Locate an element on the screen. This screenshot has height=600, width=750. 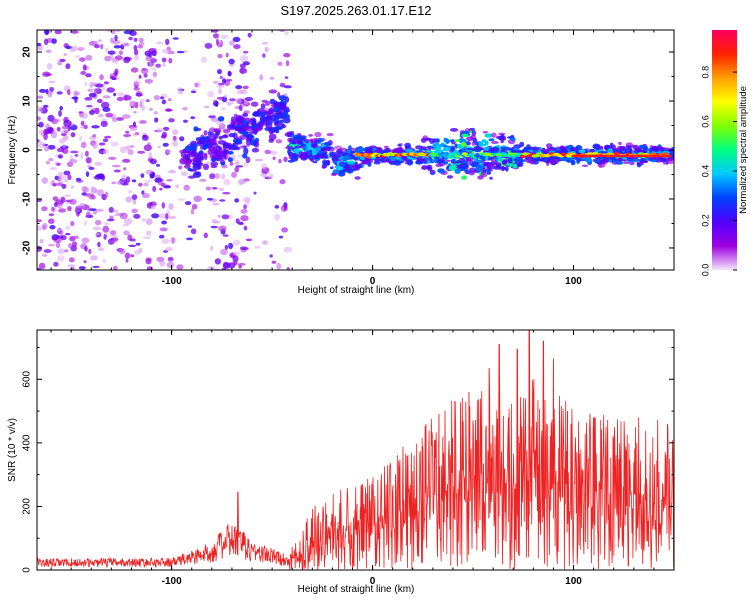
colorbar-label: Normalized spectral amplitude is located at coordinates (743, 150).